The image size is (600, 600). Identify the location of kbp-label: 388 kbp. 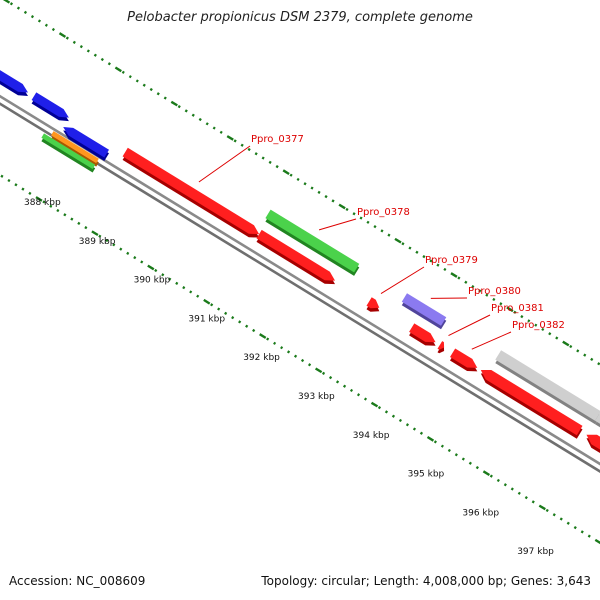
(42, 203).